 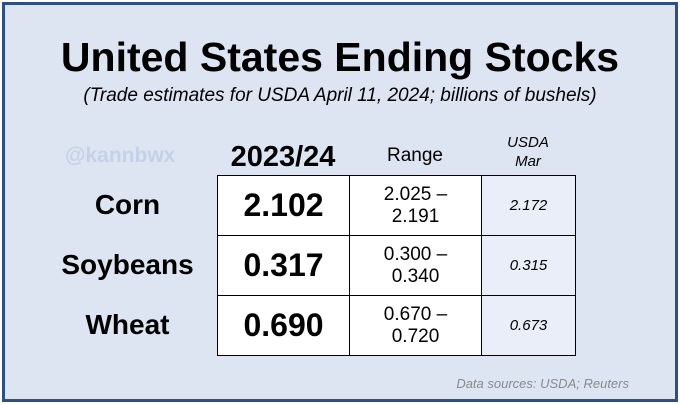 What do you see at coordinates (542, 383) in the screenshot?
I see `data-sources-note: Data sources: USDA; Reuters` at bounding box center [542, 383].